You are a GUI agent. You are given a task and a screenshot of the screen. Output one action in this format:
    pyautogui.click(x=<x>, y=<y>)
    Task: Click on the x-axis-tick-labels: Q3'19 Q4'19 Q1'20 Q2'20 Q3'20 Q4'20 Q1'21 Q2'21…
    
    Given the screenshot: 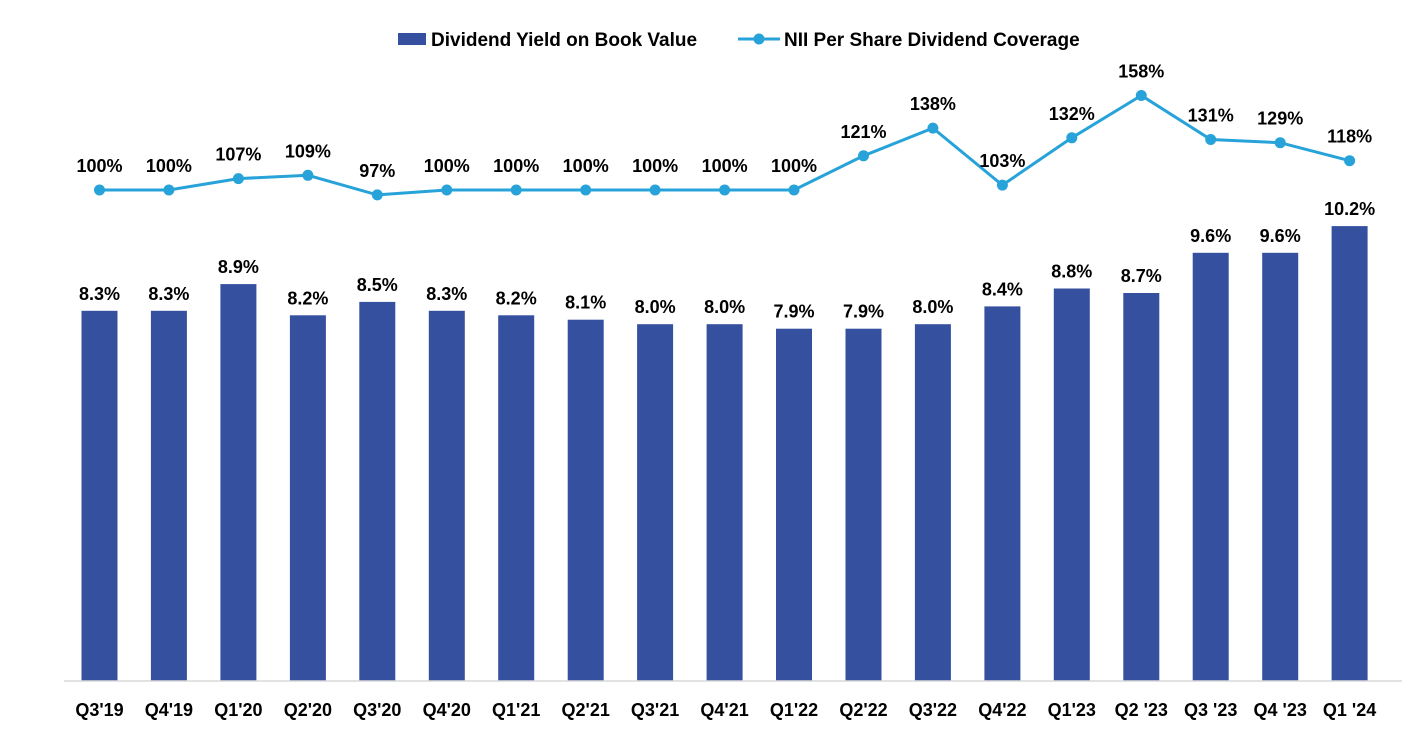 What is the action you would take?
    pyautogui.click(x=725, y=710)
    